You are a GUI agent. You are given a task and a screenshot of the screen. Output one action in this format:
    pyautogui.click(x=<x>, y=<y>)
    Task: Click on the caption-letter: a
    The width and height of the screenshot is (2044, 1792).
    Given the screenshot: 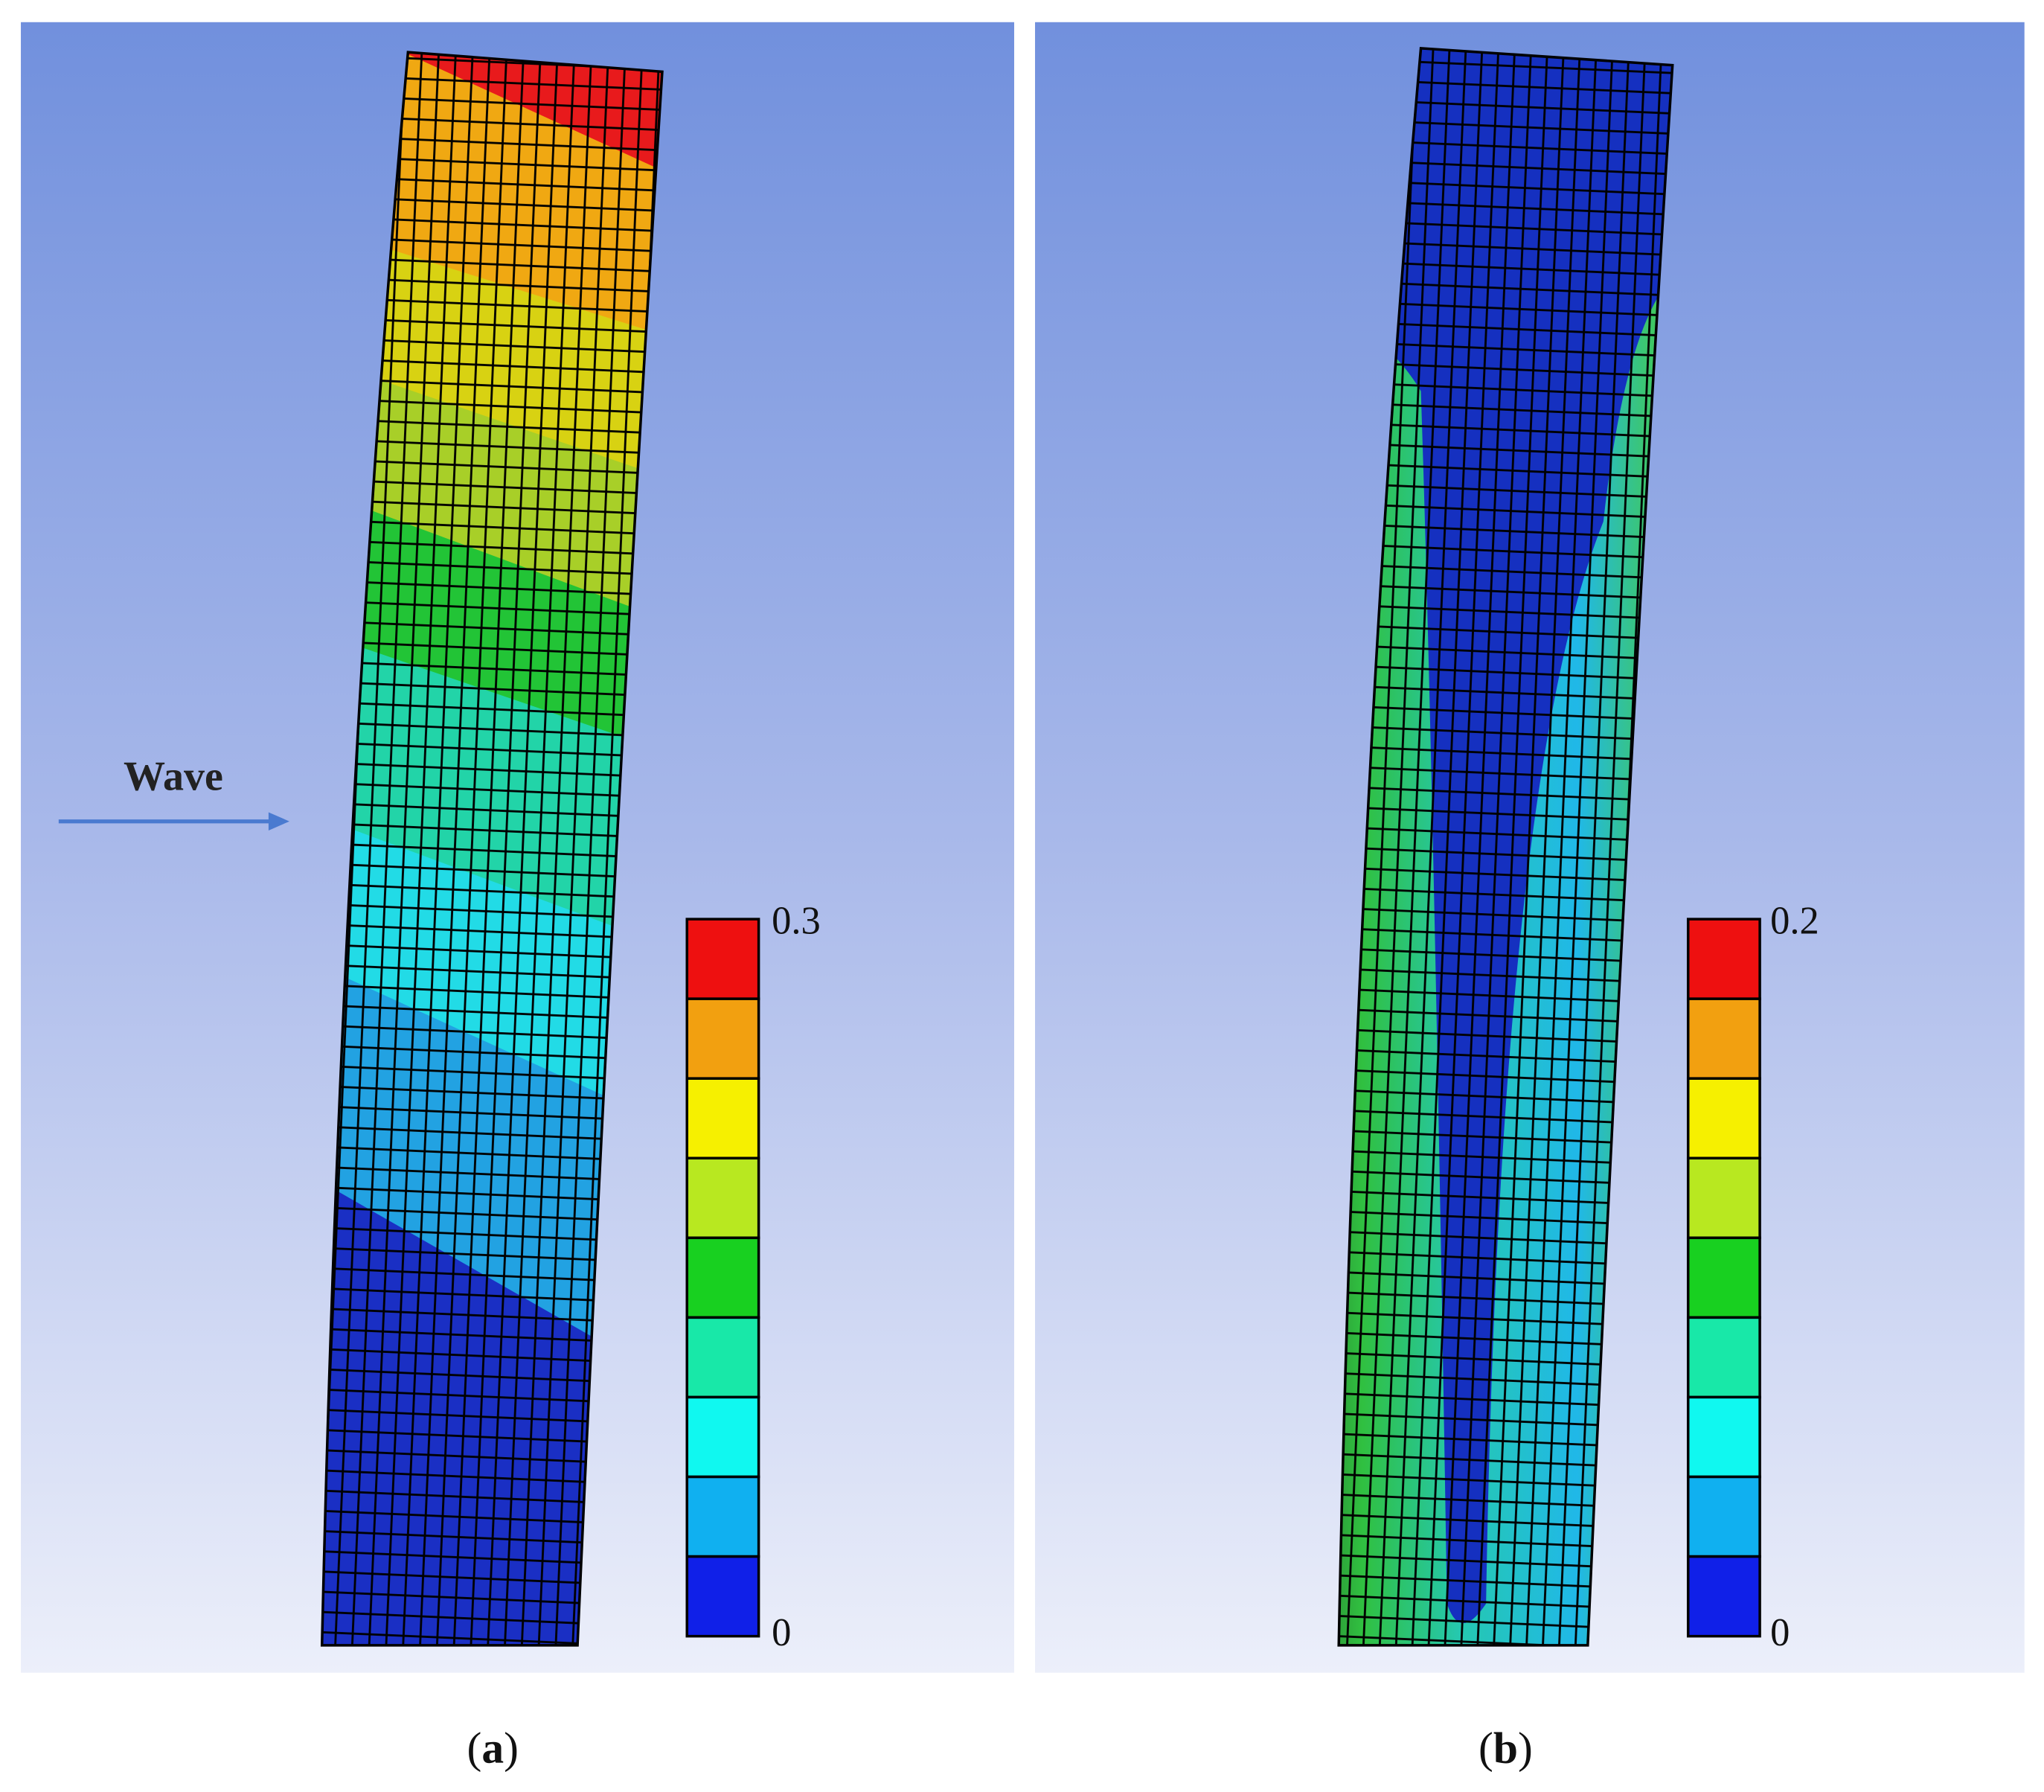 What is the action you would take?
    pyautogui.click(x=493, y=1748)
    